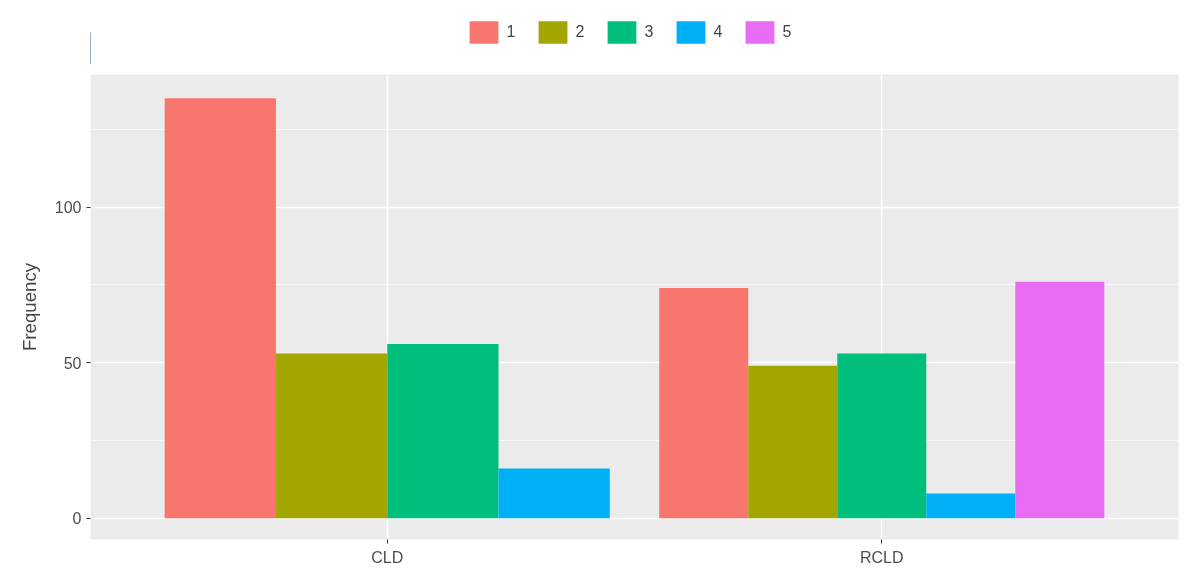 This screenshot has width=1188, height=579. What do you see at coordinates (387, 557) in the screenshot?
I see `x-tick-label: CLD` at bounding box center [387, 557].